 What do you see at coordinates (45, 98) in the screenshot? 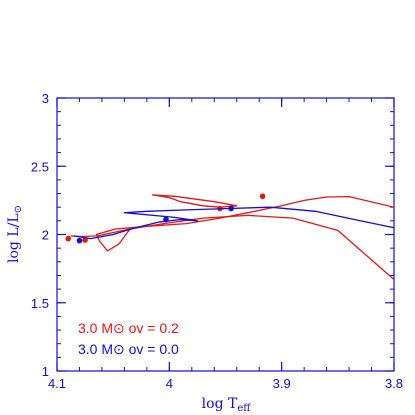
I see `y-tick-label: 3` at bounding box center [45, 98].